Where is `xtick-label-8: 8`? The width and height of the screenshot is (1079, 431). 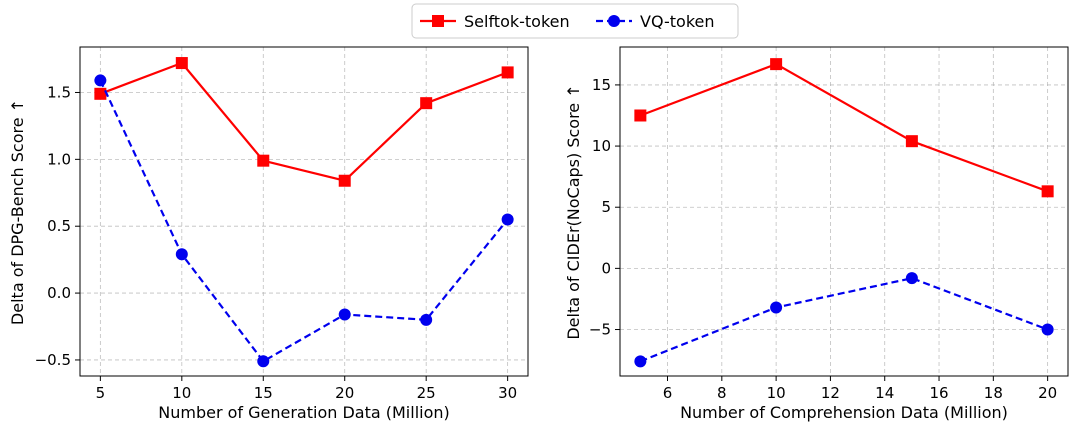
xtick-label-8: 8 is located at coordinates (722, 393).